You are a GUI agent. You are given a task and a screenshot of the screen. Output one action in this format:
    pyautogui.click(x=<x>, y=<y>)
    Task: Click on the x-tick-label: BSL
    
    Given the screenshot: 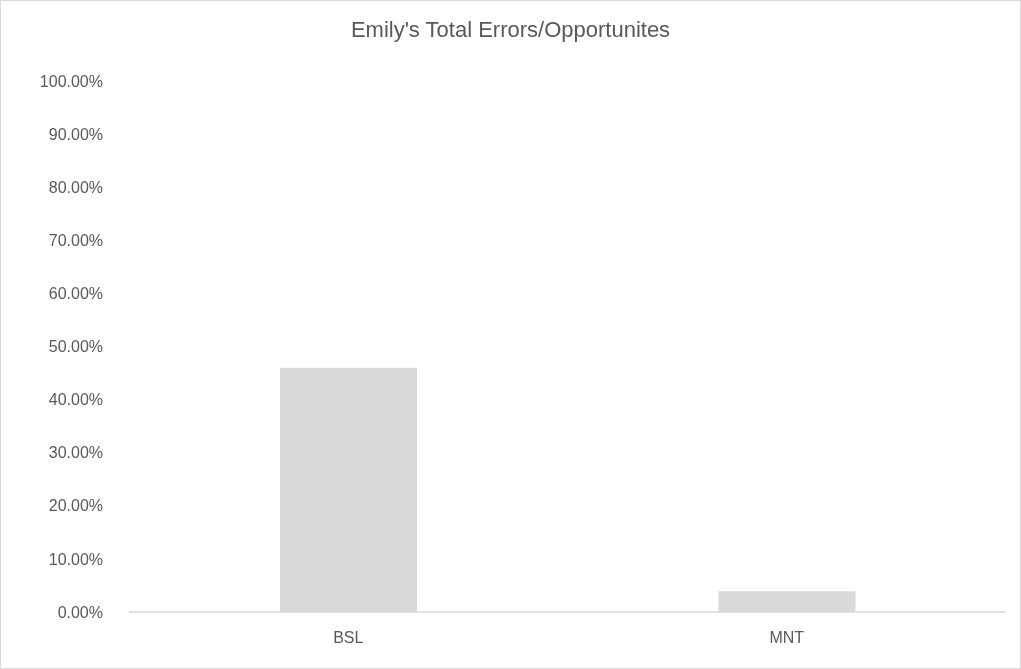 What is the action you would take?
    pyautogui.click(x=348, y=638)
    